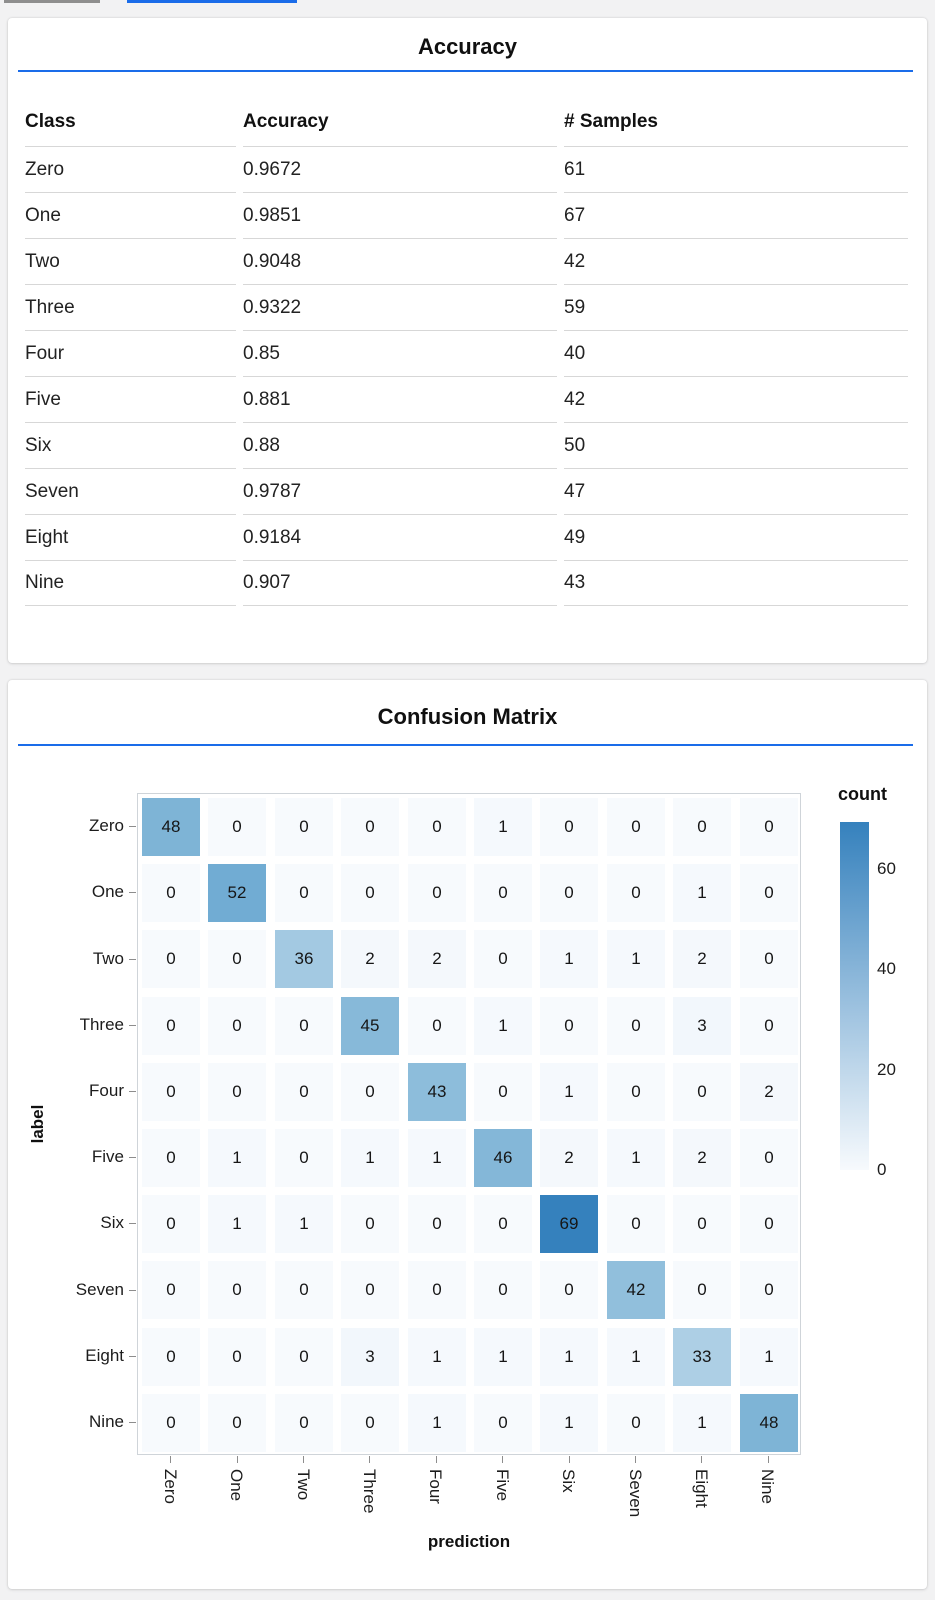  I want to click on table-cell: Seven, so click(130, 491).